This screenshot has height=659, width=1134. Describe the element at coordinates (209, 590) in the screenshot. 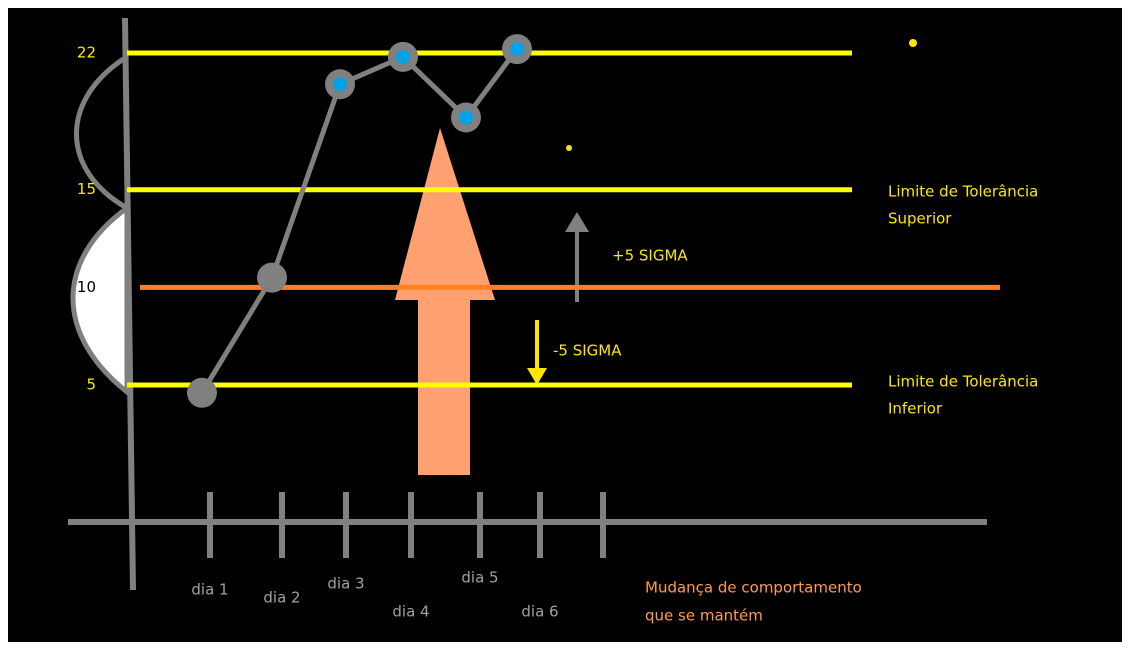

I see `x-tick-label: dia 1` at that location.